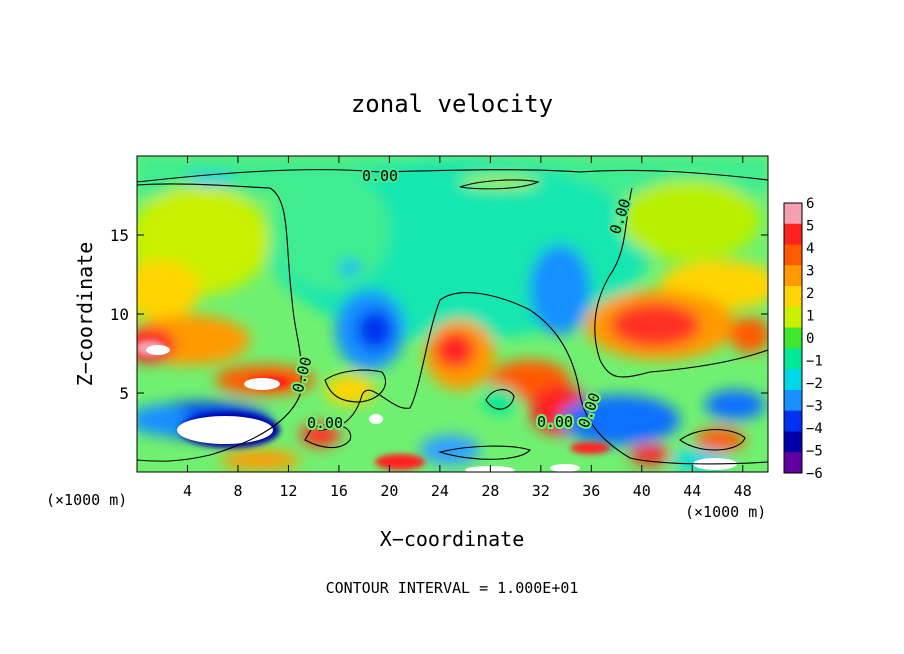 The width and height of the screenshot is (904, 654). I want to click on x-tick-label: 44, so click(692, 491).